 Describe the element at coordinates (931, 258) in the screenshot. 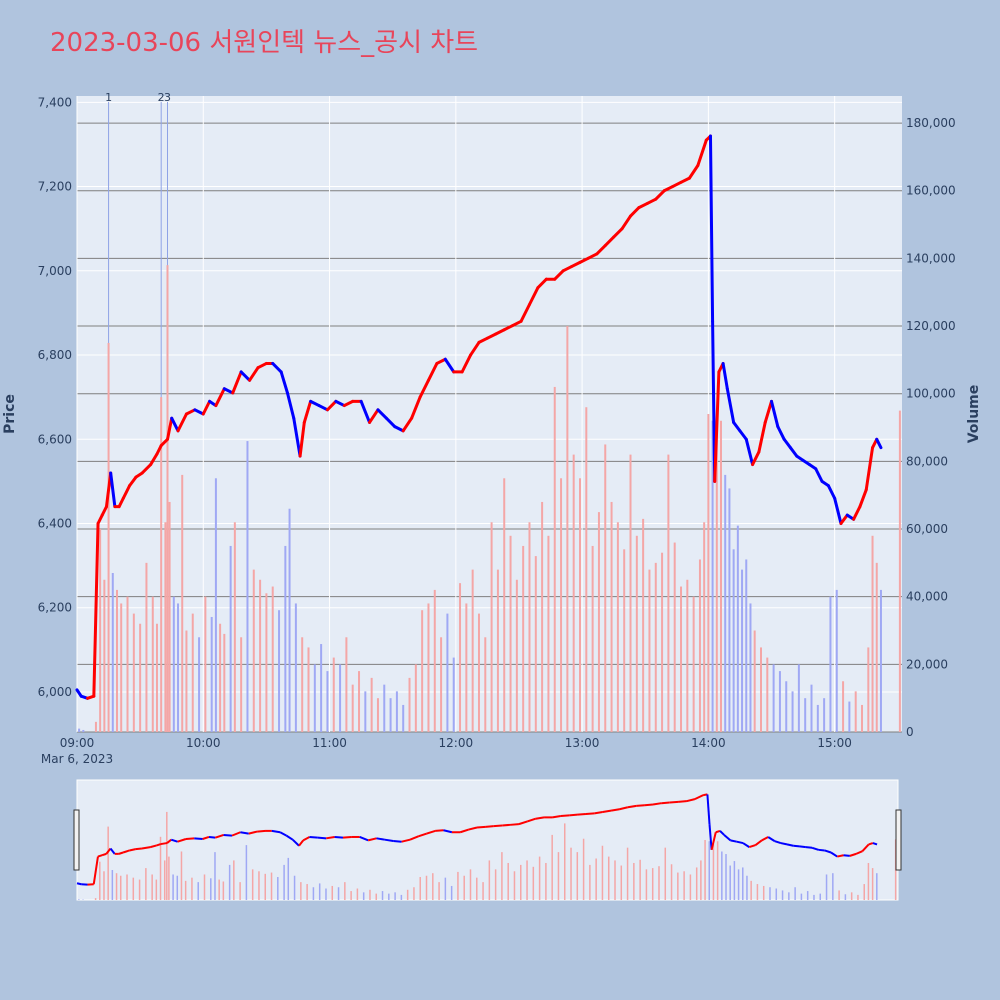

I see `volume-tick-label: 140,000` at that location.